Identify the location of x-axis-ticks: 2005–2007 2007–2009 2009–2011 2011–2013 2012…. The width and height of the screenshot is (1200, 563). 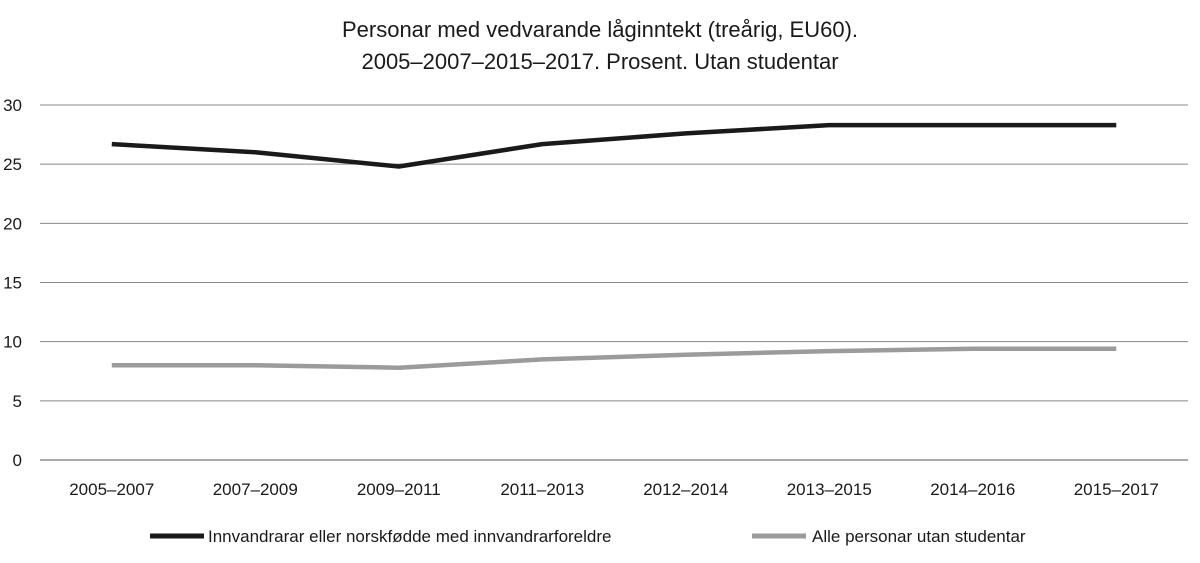
(614, 489).